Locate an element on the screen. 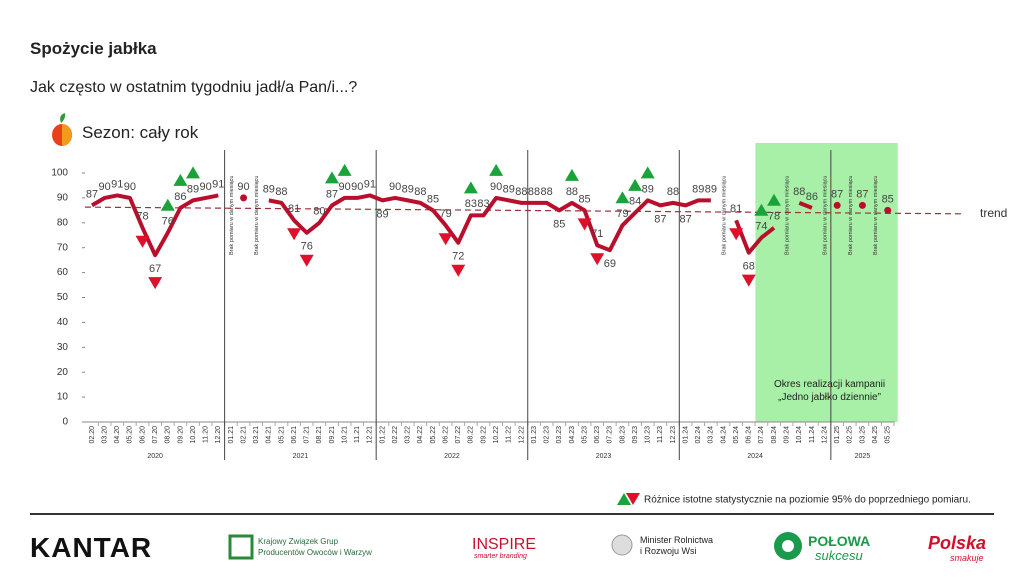  x-tick-label: 07.24 is located at coordinates (761, 435).